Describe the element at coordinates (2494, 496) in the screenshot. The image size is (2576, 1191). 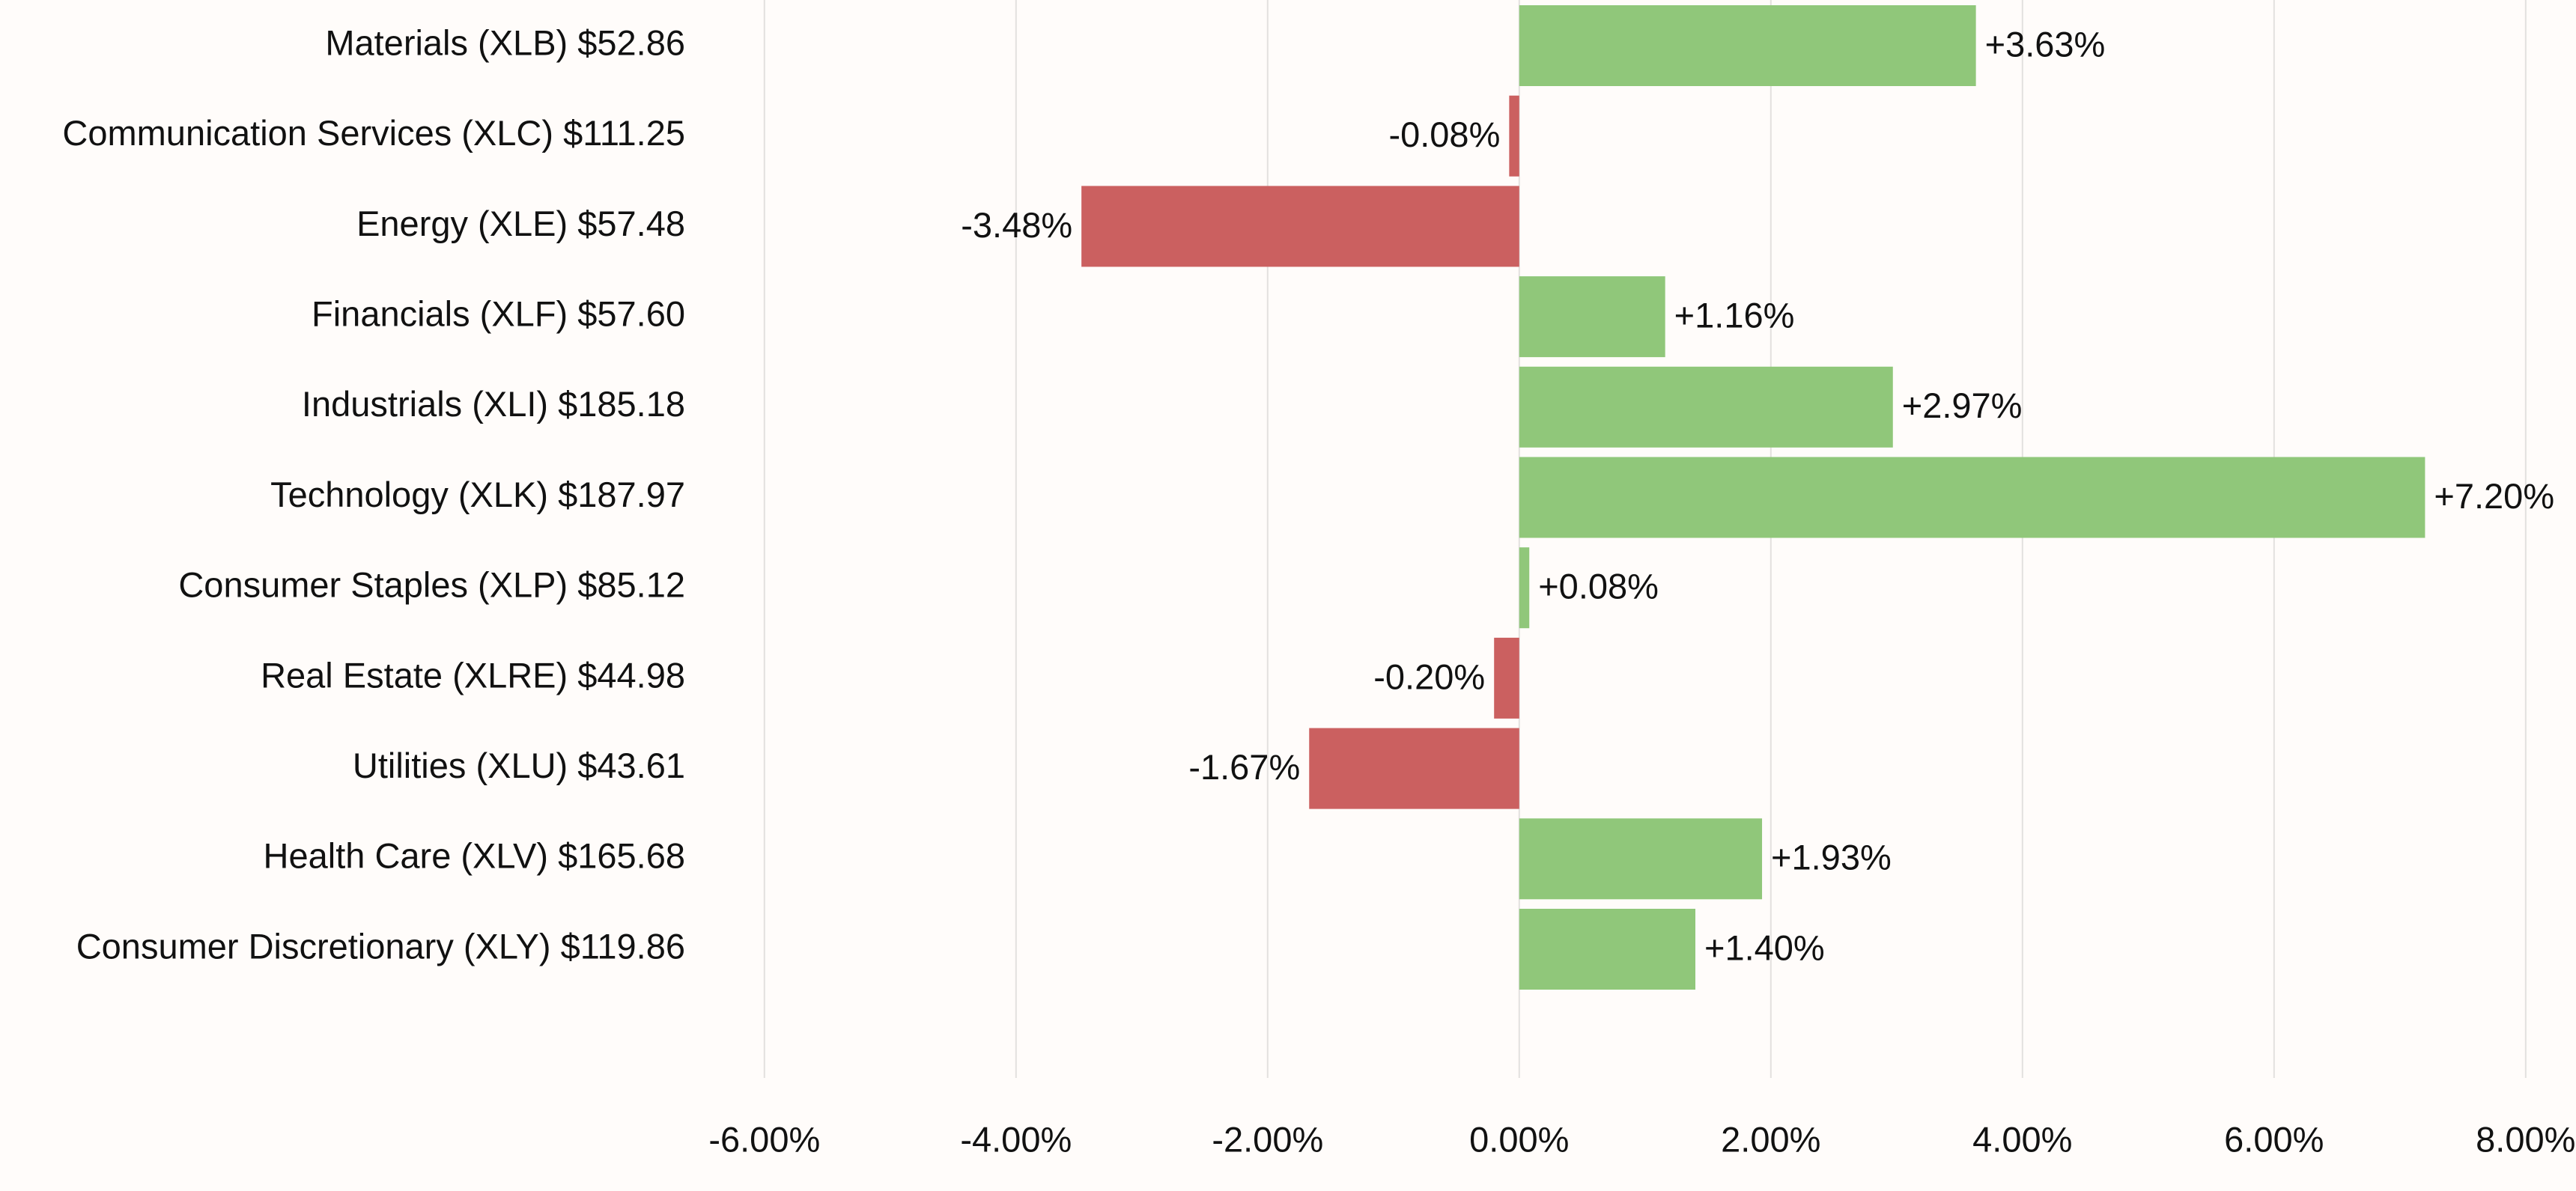
I see `bar-value-label: +7.20%` at that location.